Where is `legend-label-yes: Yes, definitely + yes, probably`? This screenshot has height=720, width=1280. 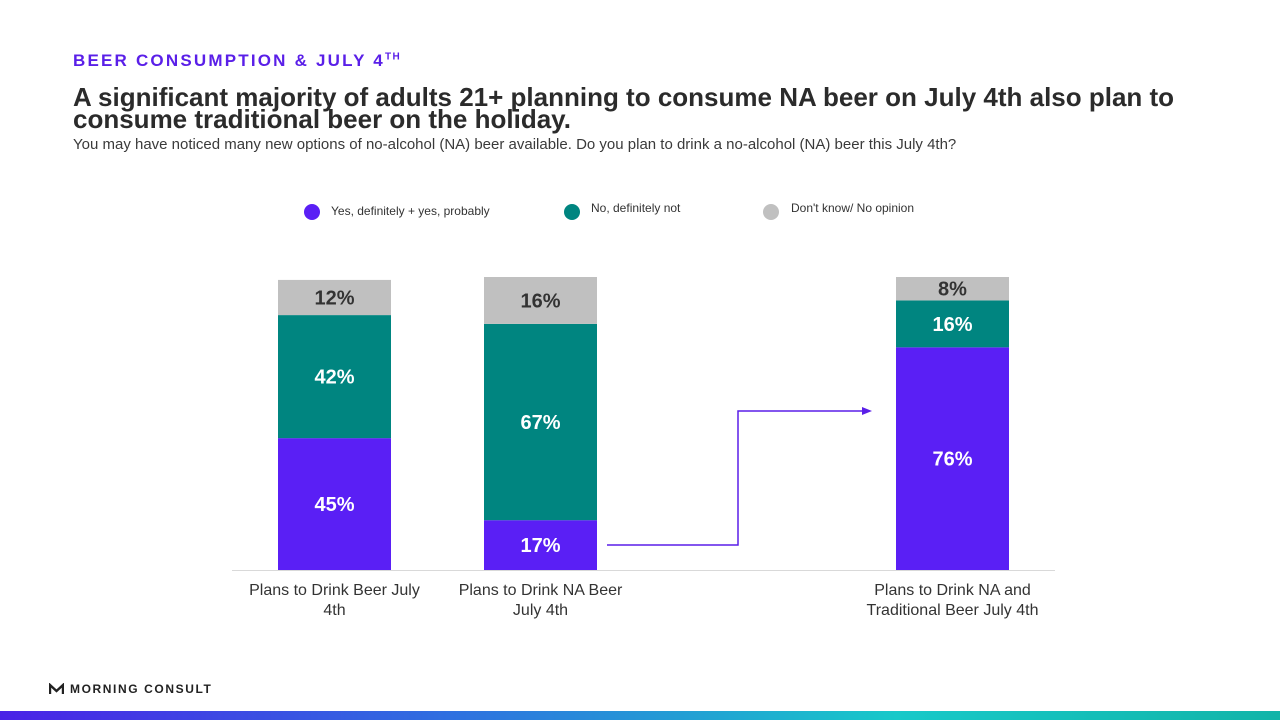 legend-label-yes: Yes, definitely + yes, probably is located at coordinates (410, 211).